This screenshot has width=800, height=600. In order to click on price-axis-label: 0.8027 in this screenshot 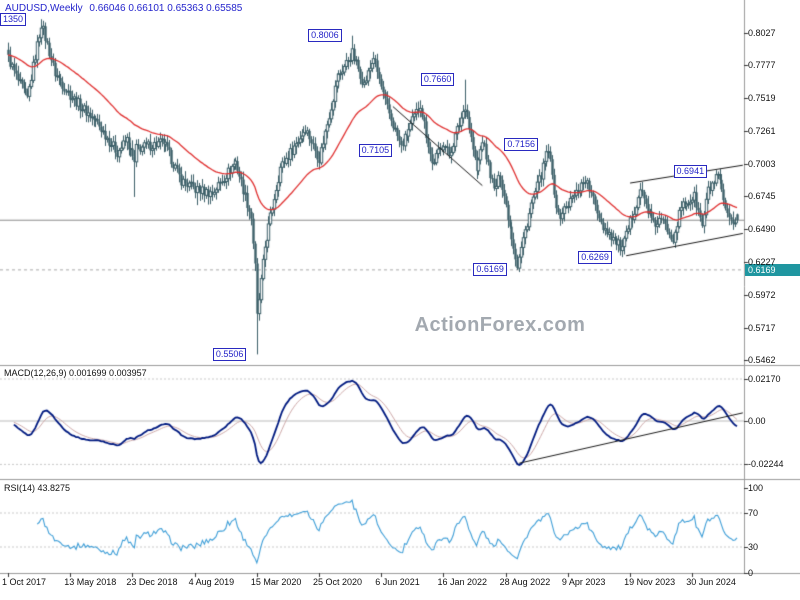, I will do `click(762, 33)`.